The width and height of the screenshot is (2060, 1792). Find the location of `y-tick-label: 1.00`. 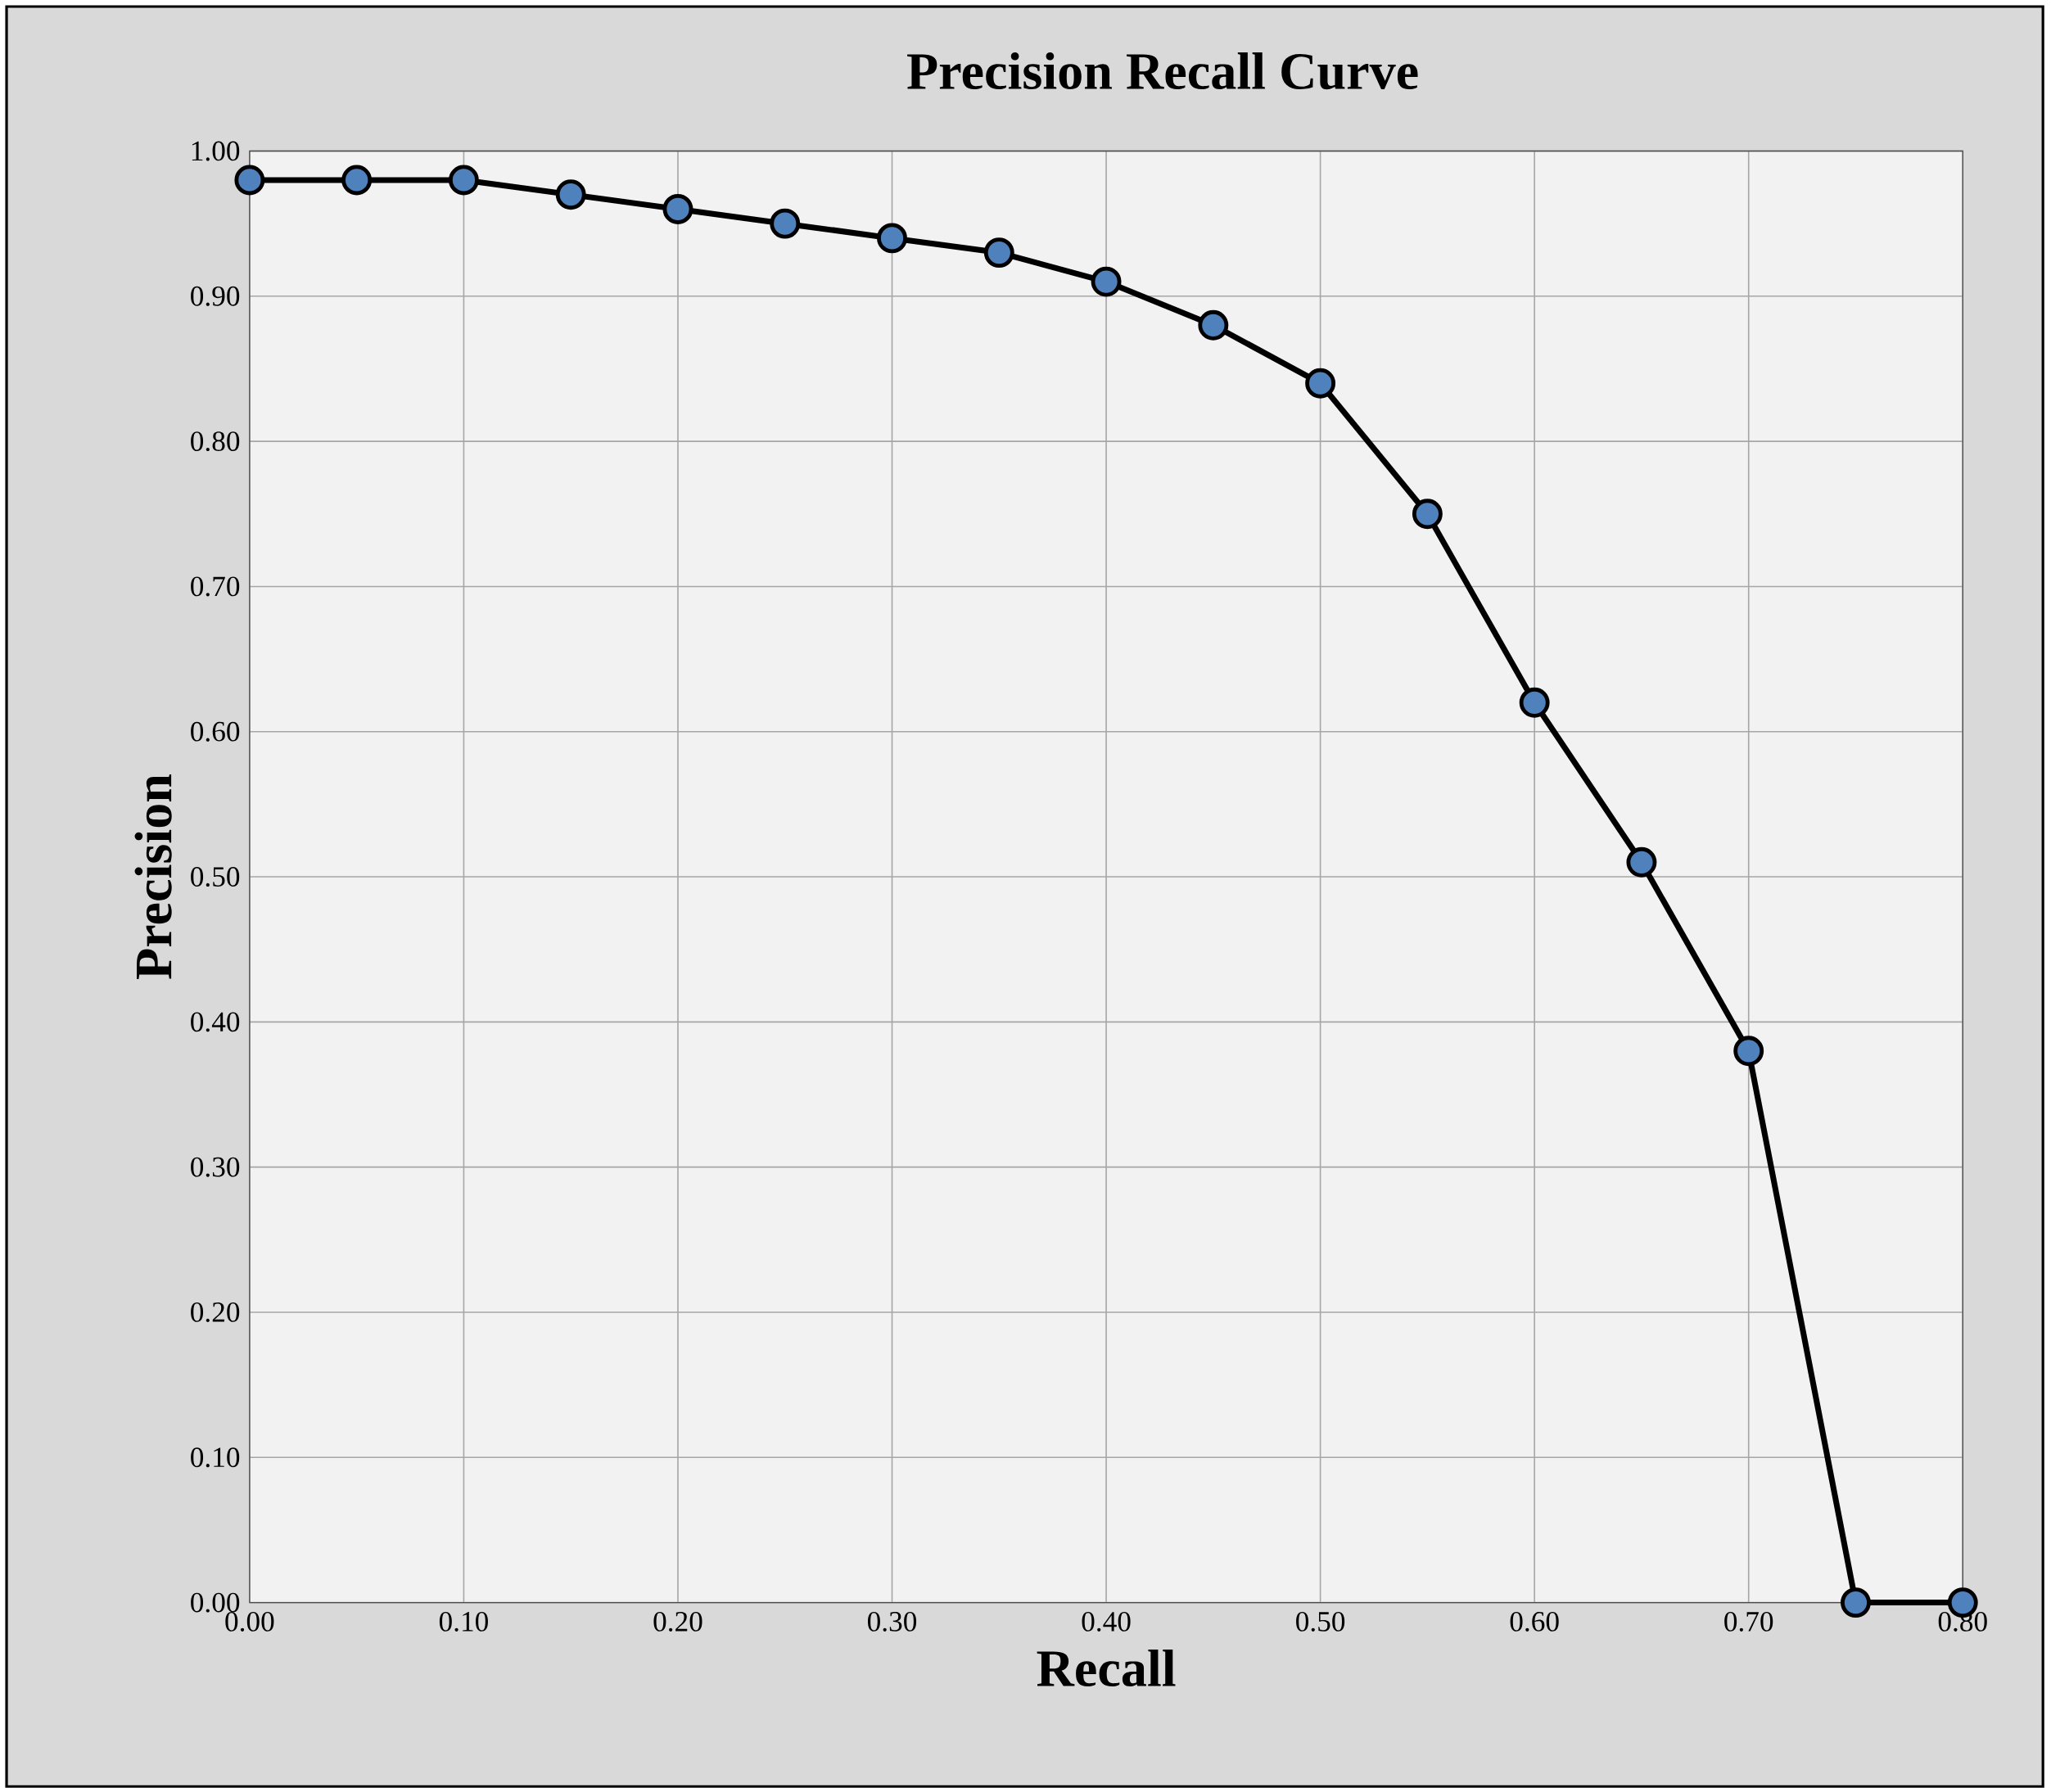

y-tick-label: 1.00 is located at coordinates (216, 151).